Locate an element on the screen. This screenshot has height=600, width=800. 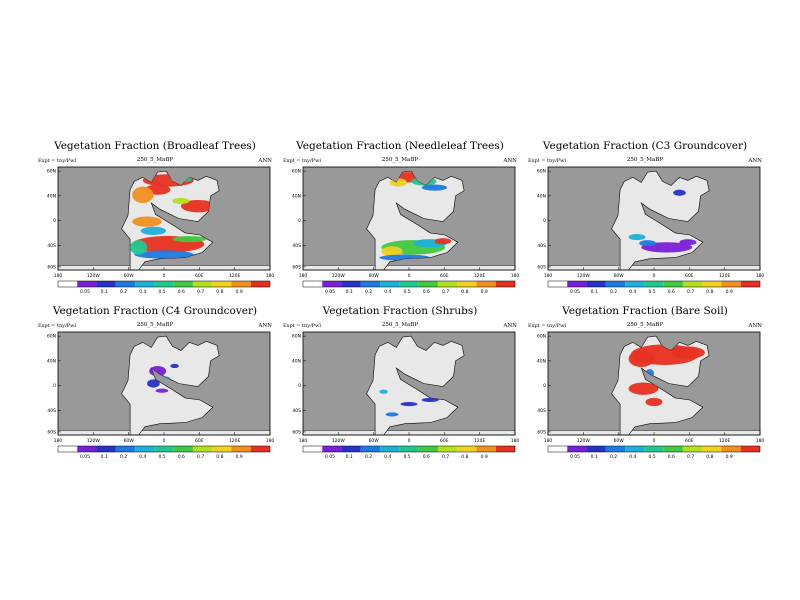
continent-land is located at coordinates (415, 385).